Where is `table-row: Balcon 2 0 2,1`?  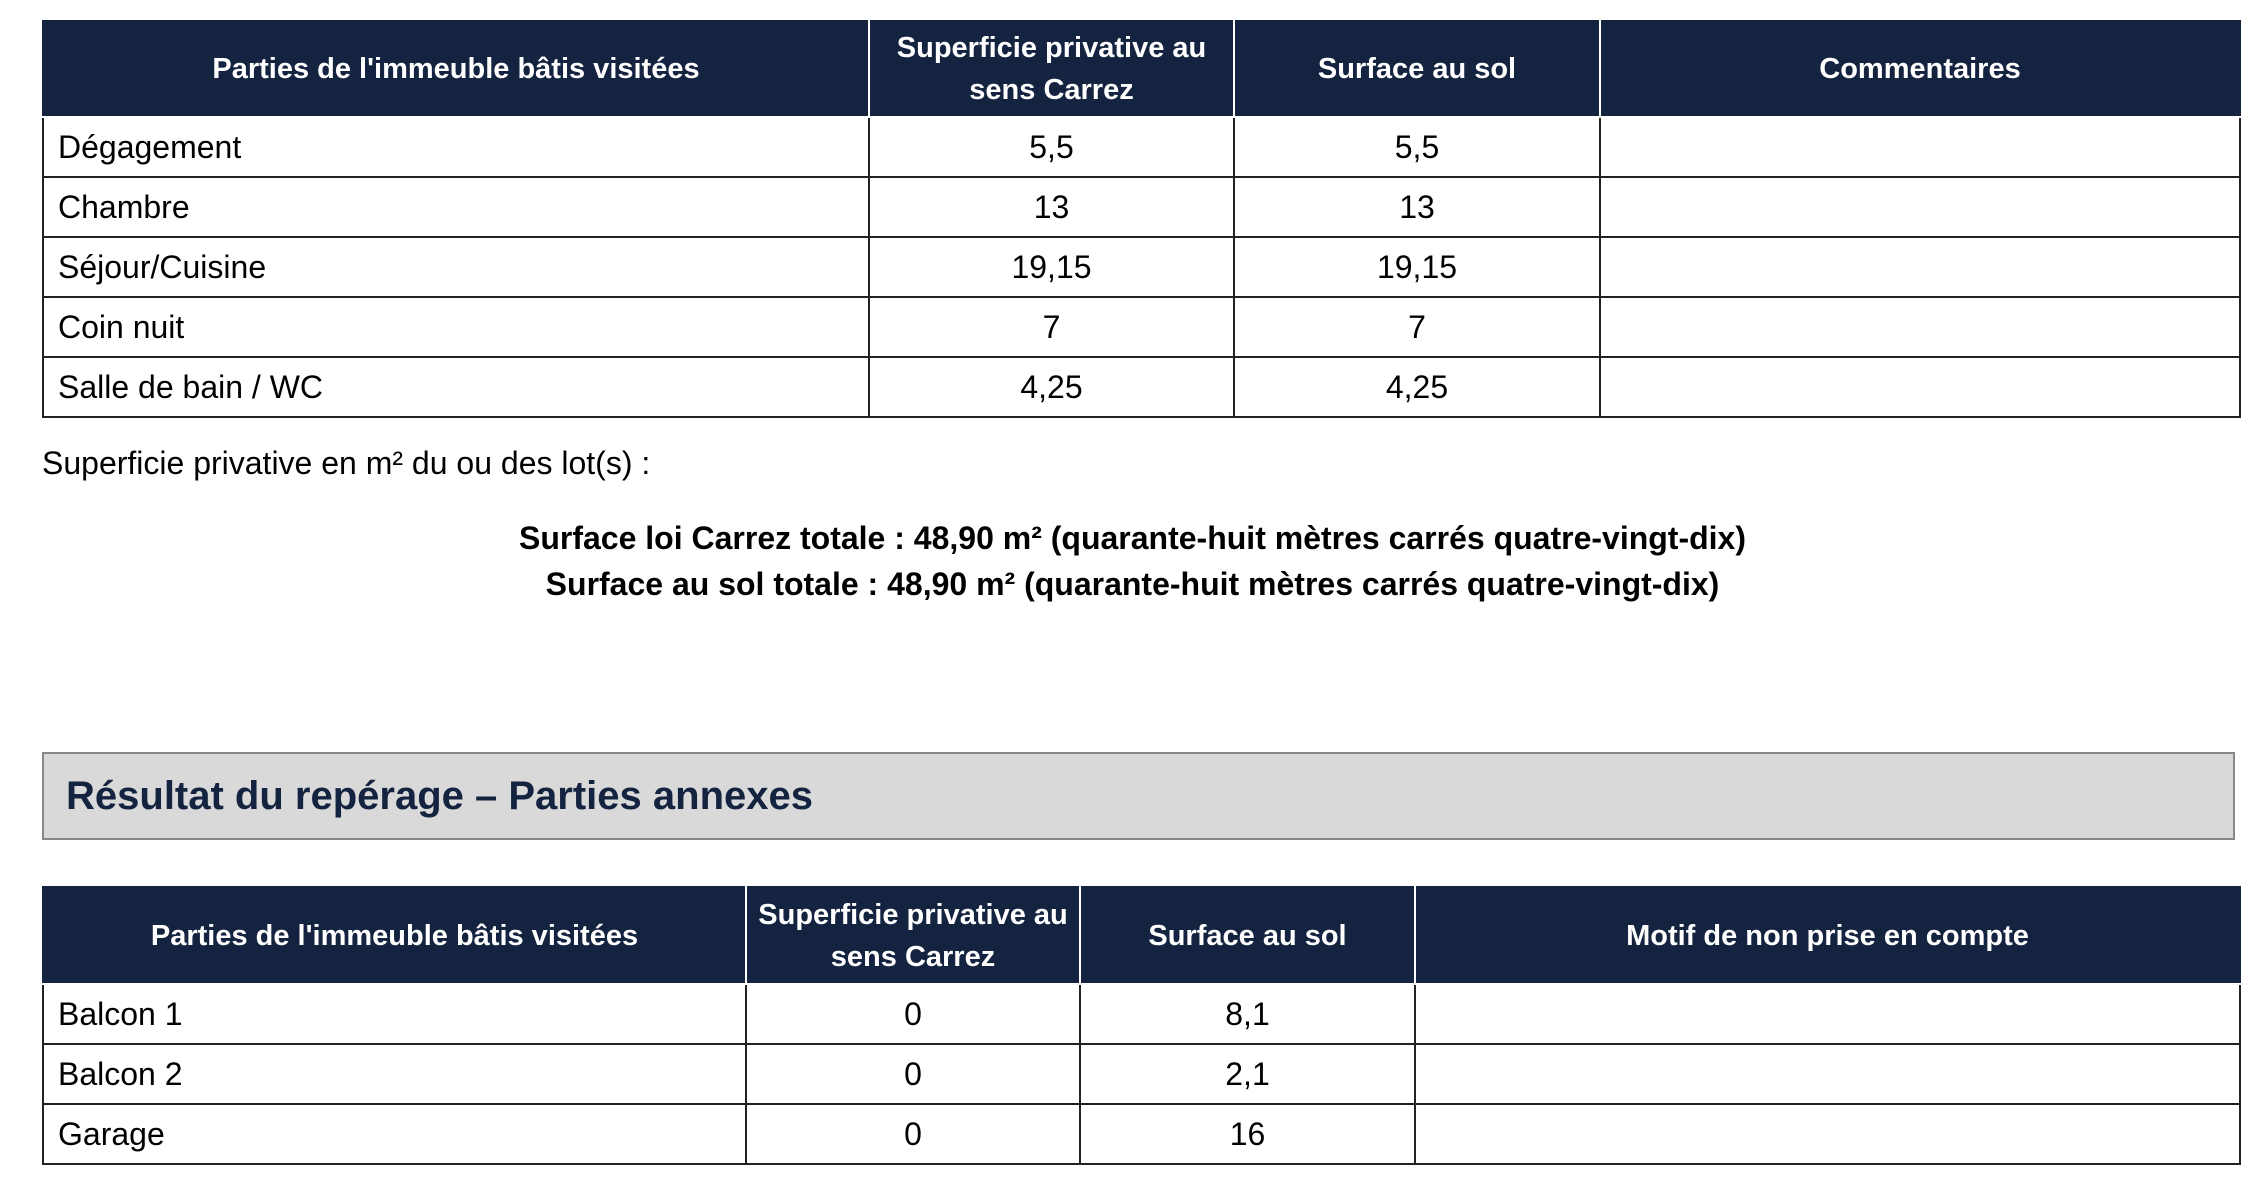
table-row: Balcon 2 0 2,1 is located at coordinates (1141, 1074).